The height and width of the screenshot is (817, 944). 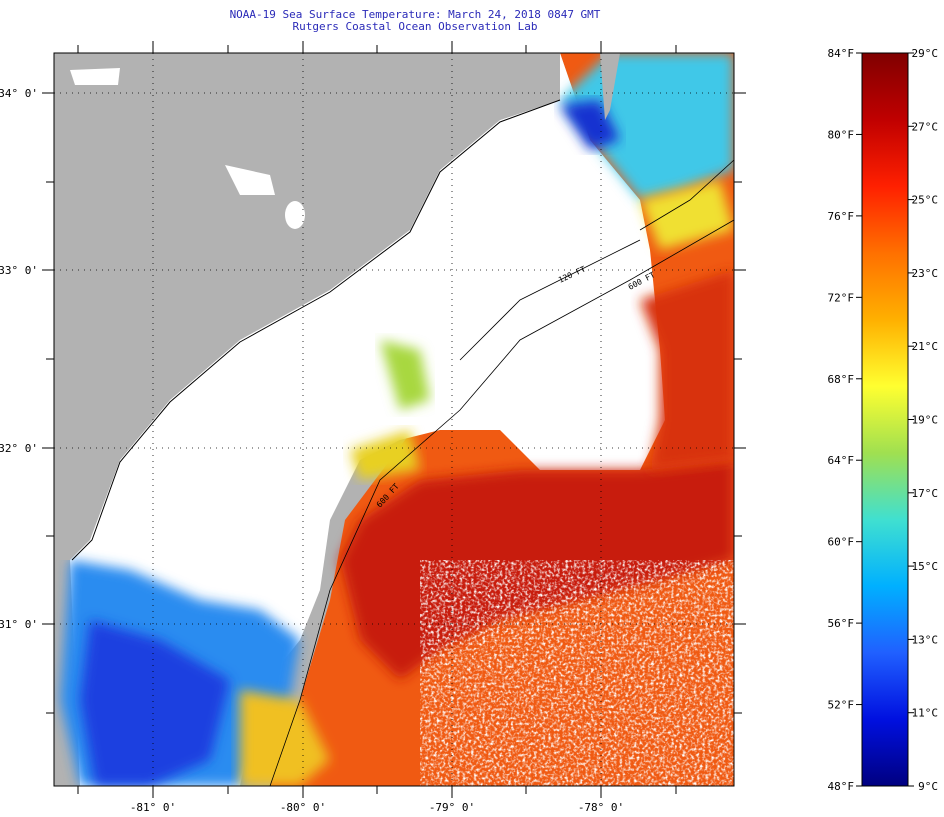 I want to click on isobath-600ft-ne, so click(x=686, y=195).